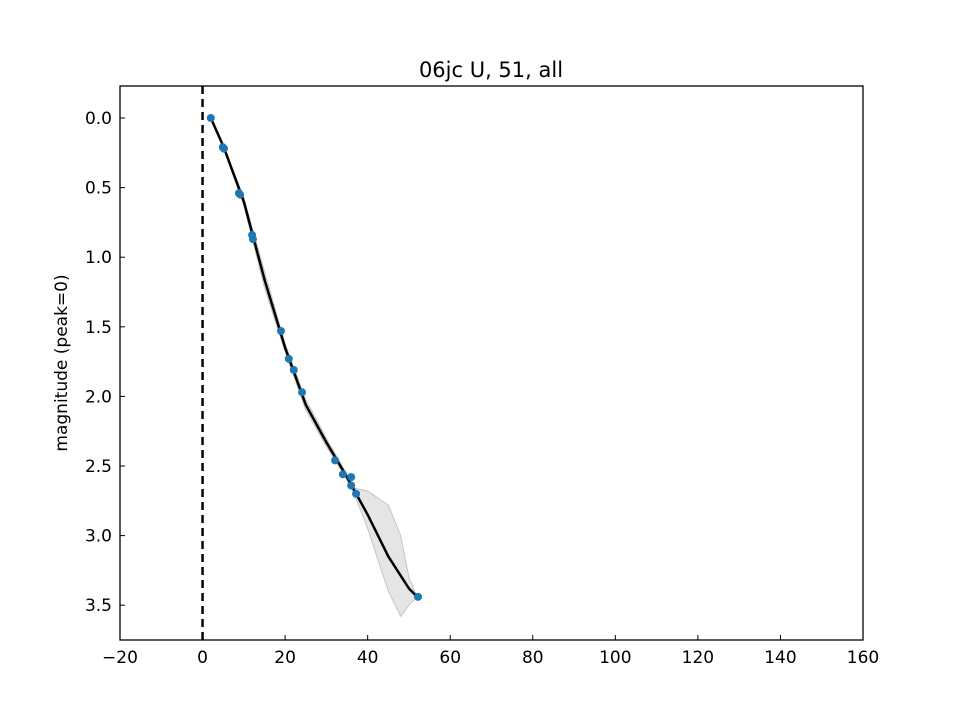  I want to click on x-tick-label: 100, so click(615, 658).